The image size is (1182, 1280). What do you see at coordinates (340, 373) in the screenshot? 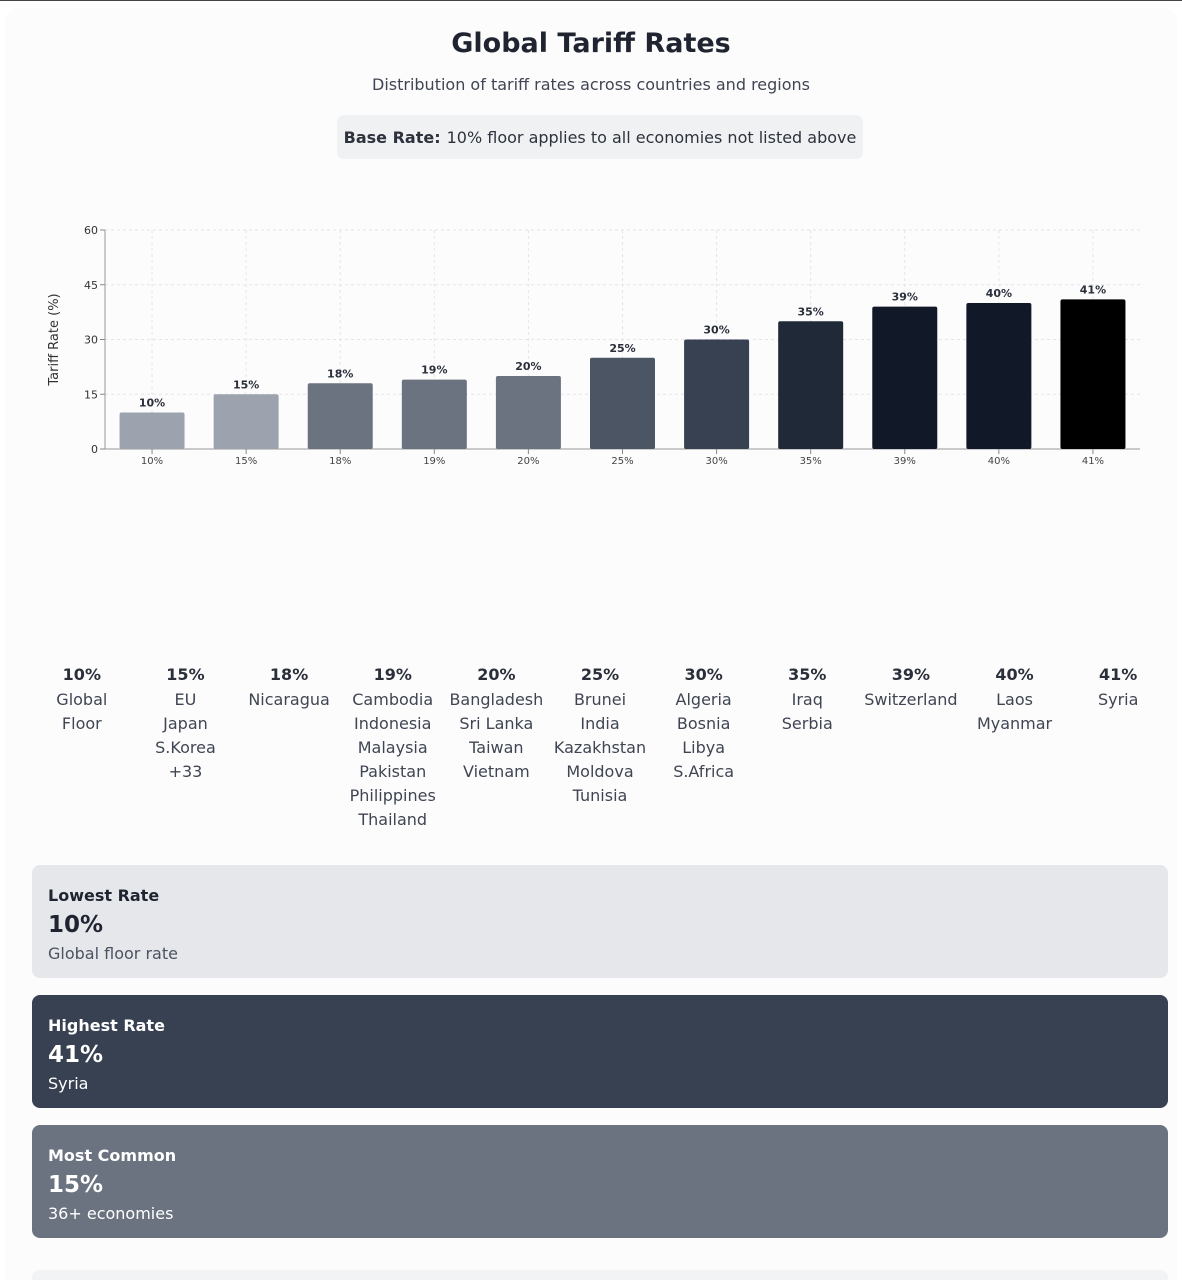
I see `bar-data-label: 18%` at bounding box center [340, 373].